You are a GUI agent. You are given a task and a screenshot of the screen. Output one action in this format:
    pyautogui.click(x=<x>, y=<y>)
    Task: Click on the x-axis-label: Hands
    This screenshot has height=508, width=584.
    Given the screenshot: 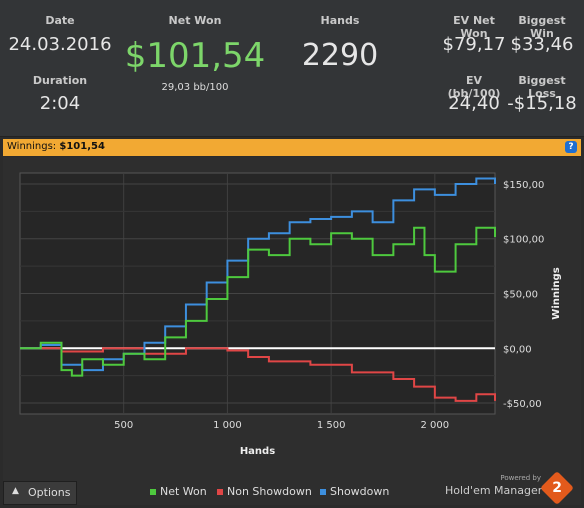 What is the action you would take?
    pyautogui.click(x=257, y=451)
    